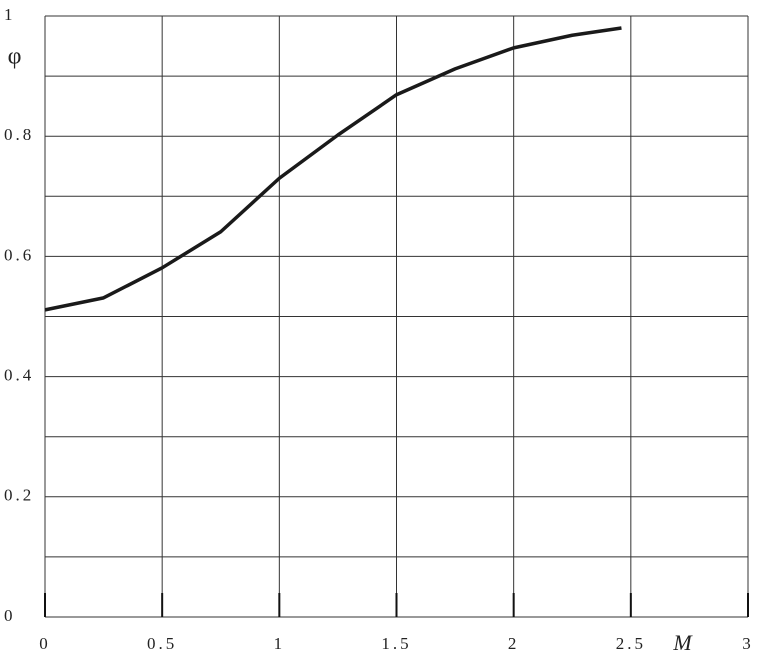 The image size is (757, 660). What do you see at coordinates (514, 643) in the screenshot?
I see `x-tick-label: 2` at bounding box center [514, 643].